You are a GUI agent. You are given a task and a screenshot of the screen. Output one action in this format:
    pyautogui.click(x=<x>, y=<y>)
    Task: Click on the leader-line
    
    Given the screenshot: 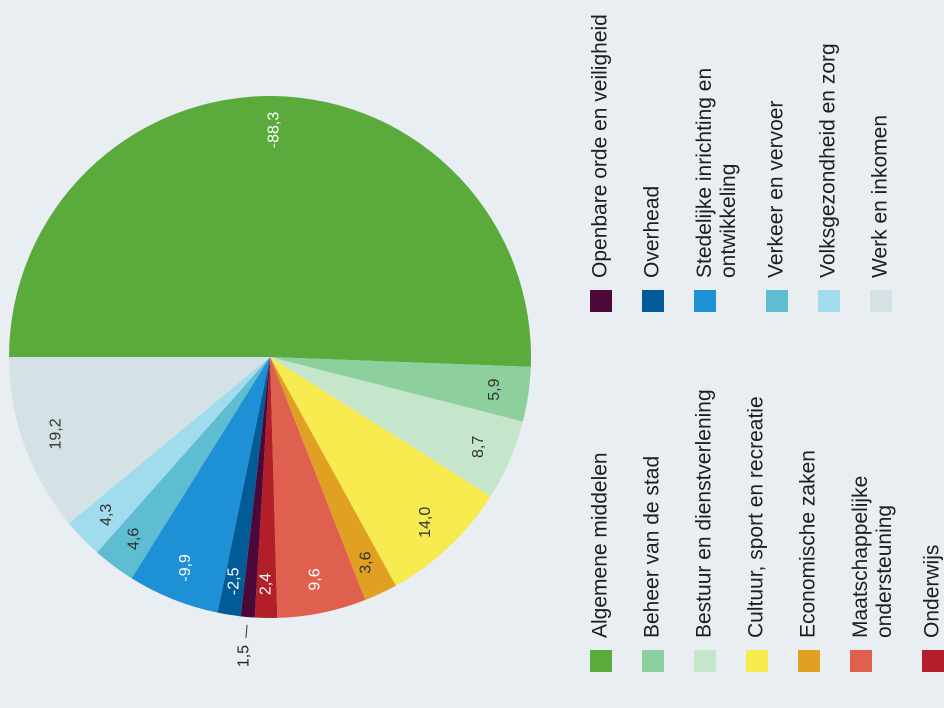 What is the action you would take?
    pyautogui.click(x=246, y=631)
    